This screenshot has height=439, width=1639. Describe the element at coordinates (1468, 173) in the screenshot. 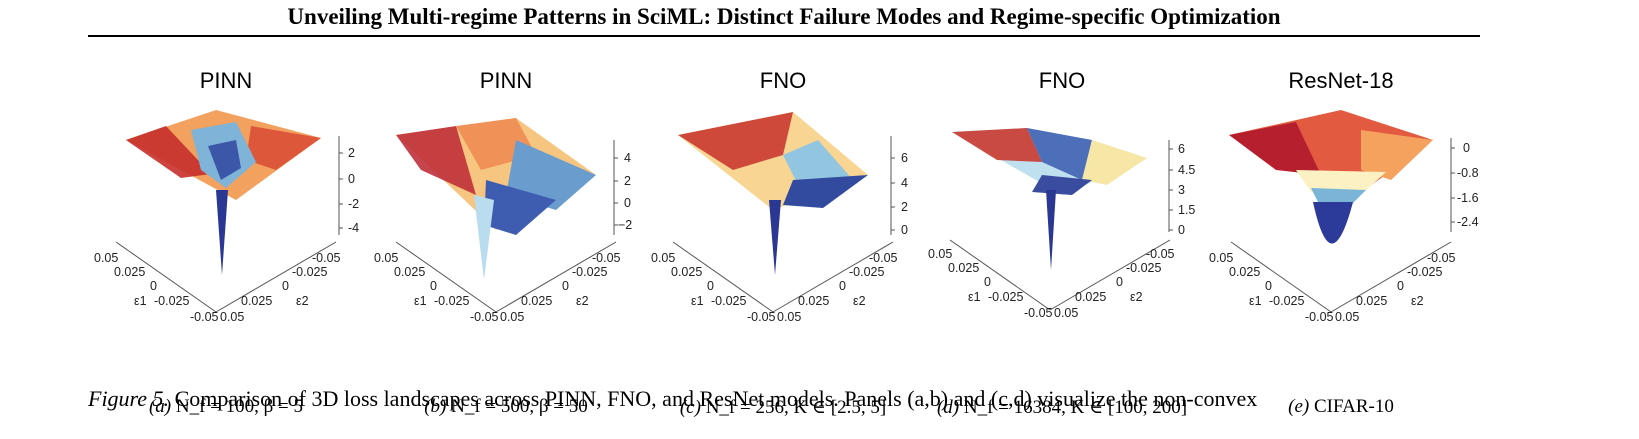

I see `z-tick: -0.8` at that location.